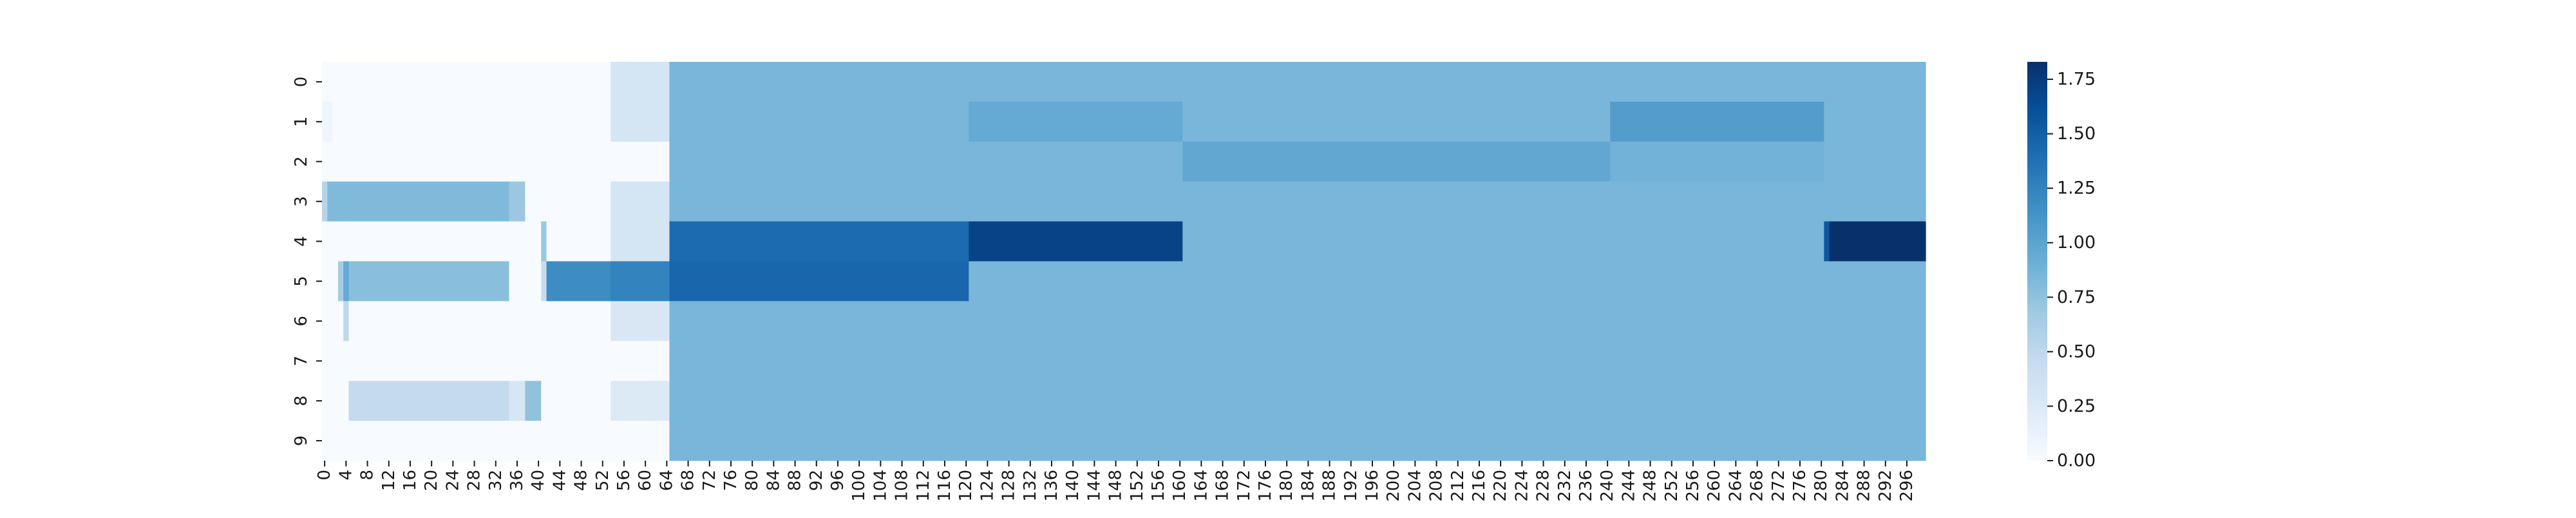 This screenshot has height=518, width=2576. Describe the element at coordinates (731, 480) in the screenshot. I see `x-tick-label: 76` at that location.